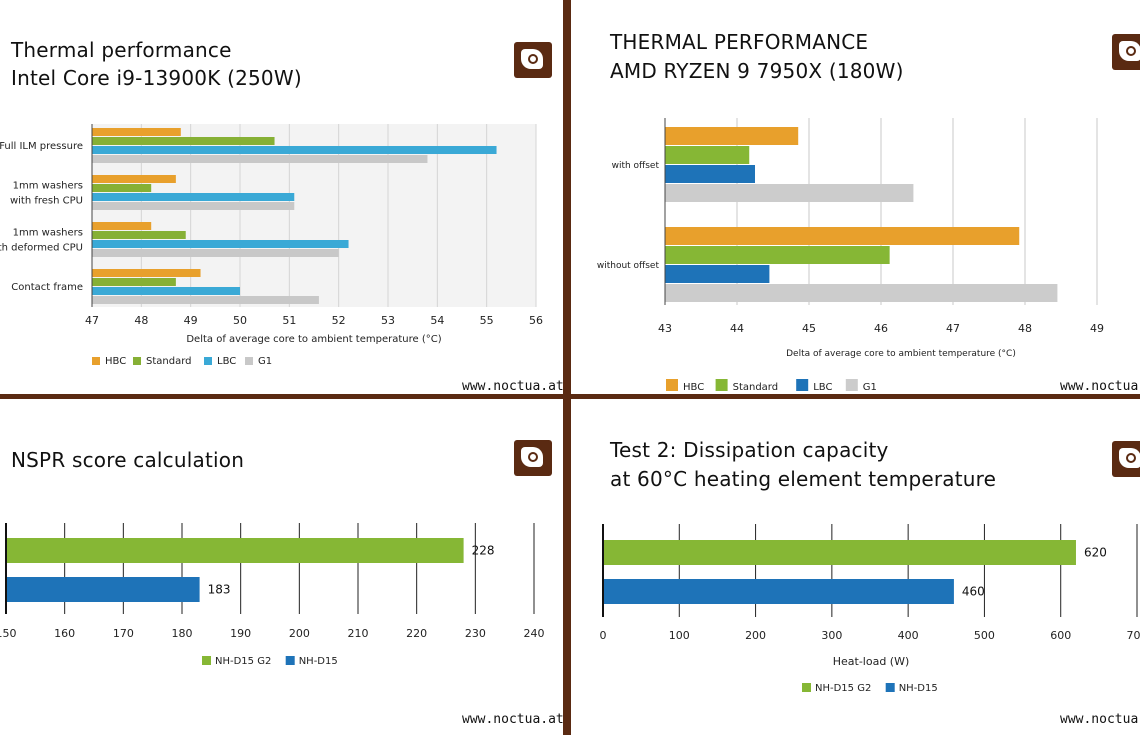 The image size is (1140, 735). What do you see at coordinates (437, 320) in the screenshot?
I see `x-tick-label: 54` at bounding box center [437, 320].